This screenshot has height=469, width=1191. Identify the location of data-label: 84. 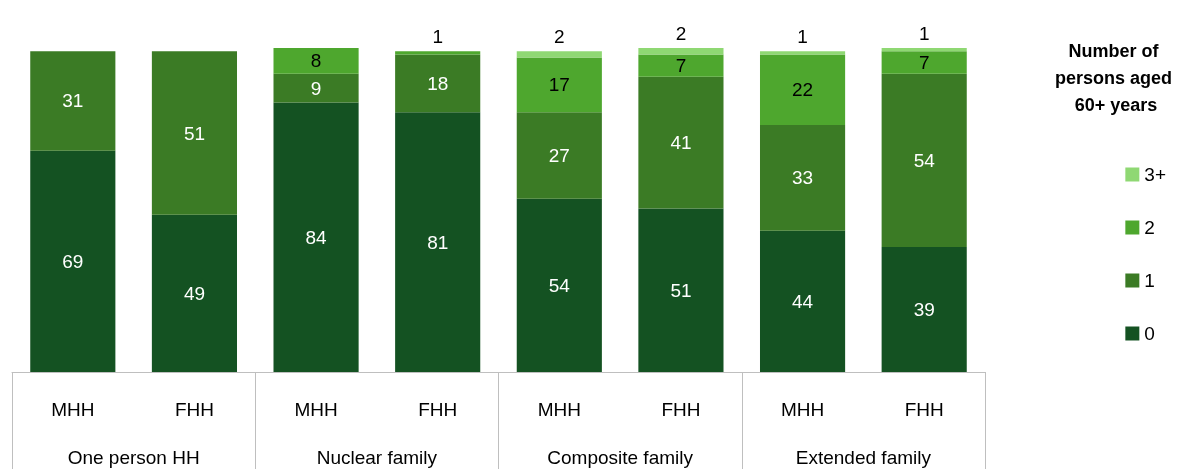
(316, 237).